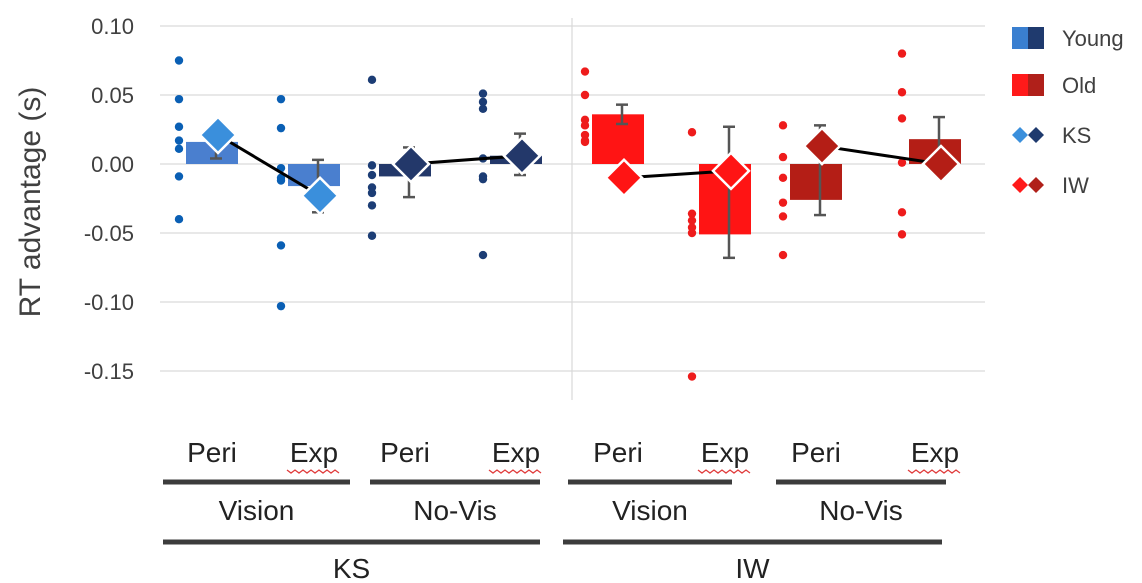  What do you see at coordinates (109, 371) in the screenshot?
I see `y-tick-label: -0.15` at bounding box center [109, 371].